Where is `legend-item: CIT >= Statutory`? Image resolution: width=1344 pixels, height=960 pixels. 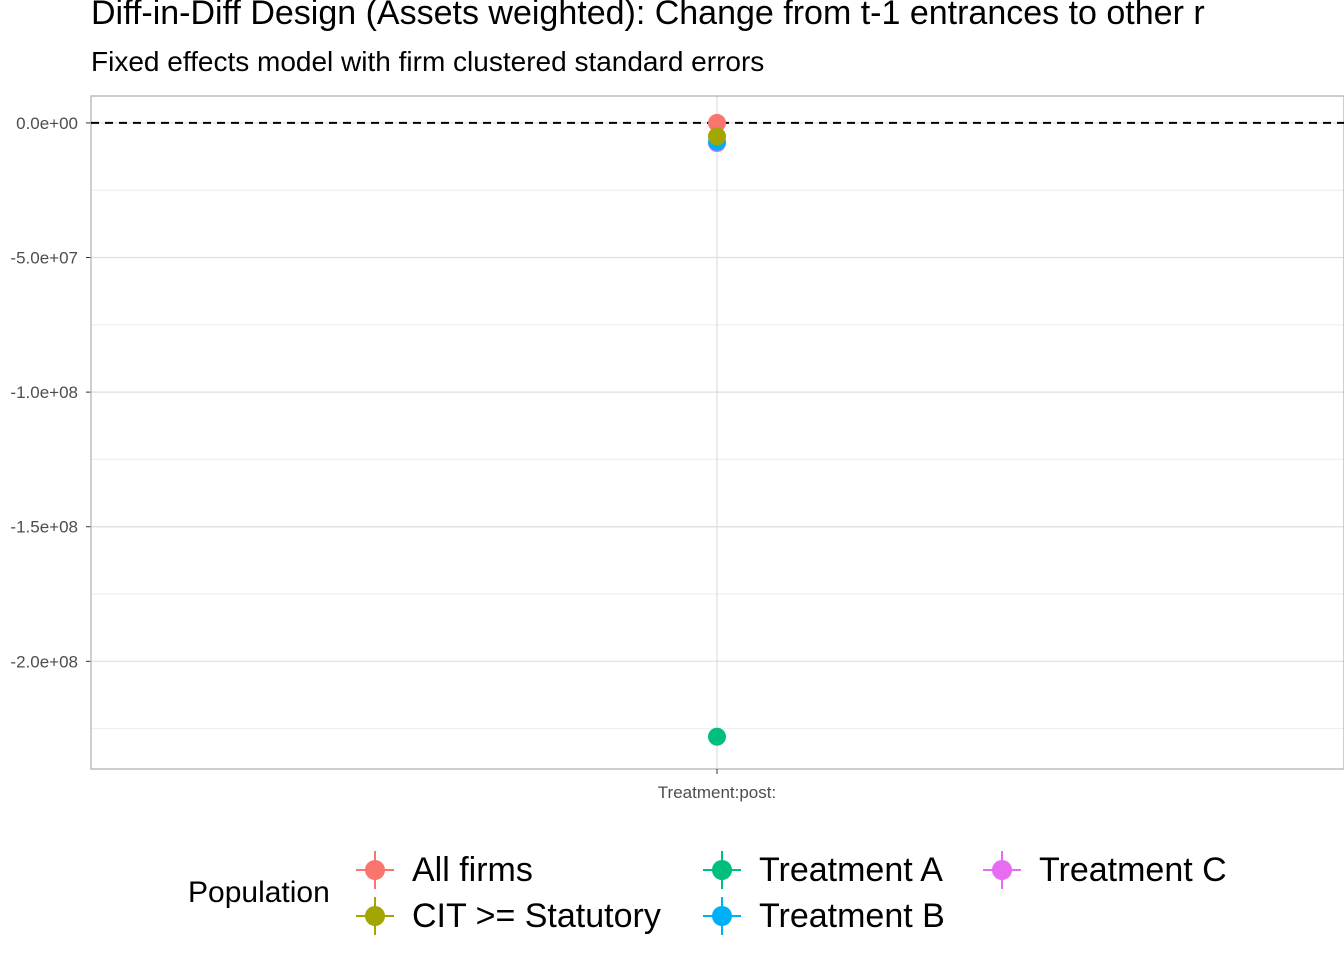
legend-item: CIT >= Statutory is located at coordinates (508, 916).